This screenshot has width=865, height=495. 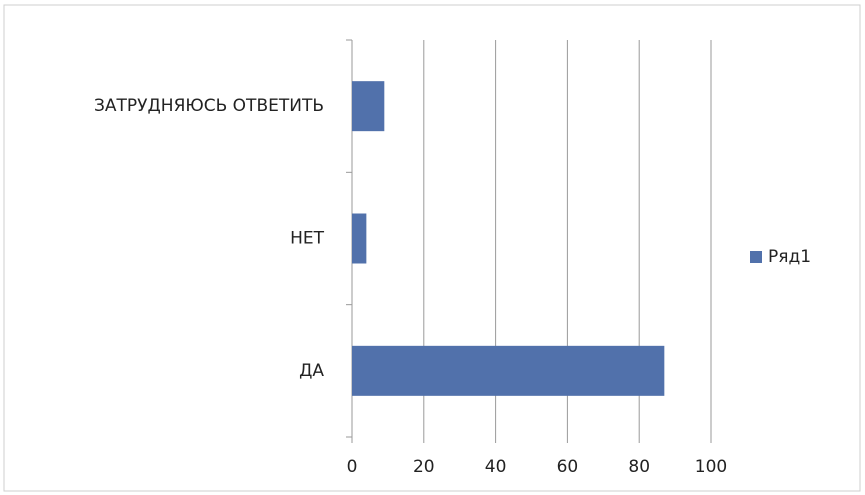 I want to click on y-tick-label: ДА, so click(x=311, y=371).